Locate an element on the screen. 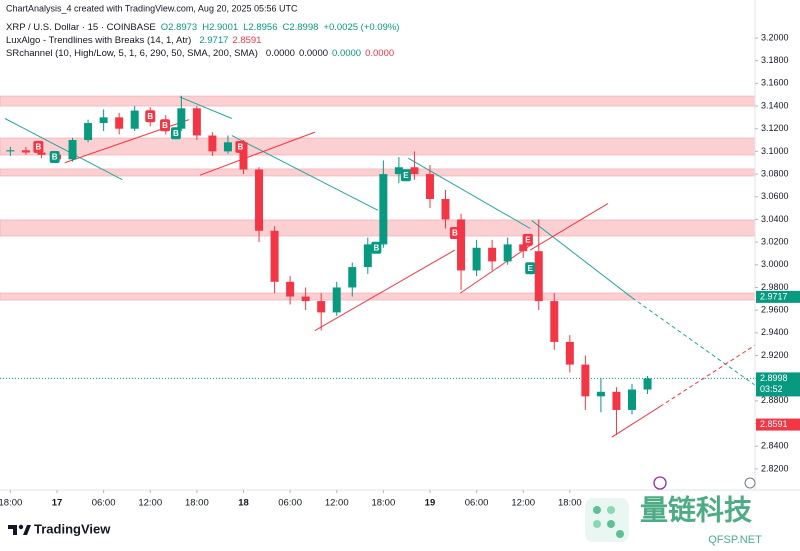 The width and height of the screenshot is (800, 551). y-tick-label: 3.2000 is located at coordinates (775, 37).